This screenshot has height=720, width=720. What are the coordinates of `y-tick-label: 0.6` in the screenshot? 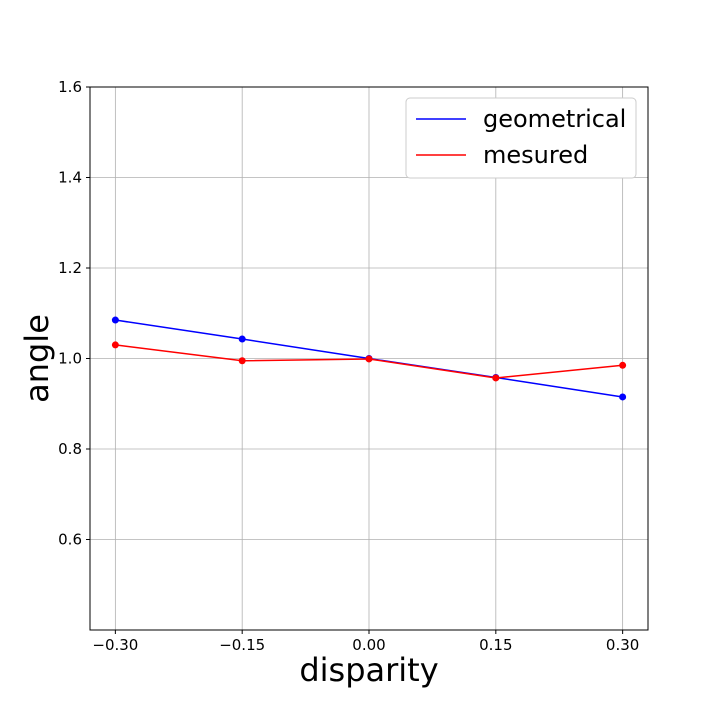 It's located at (70, 540).